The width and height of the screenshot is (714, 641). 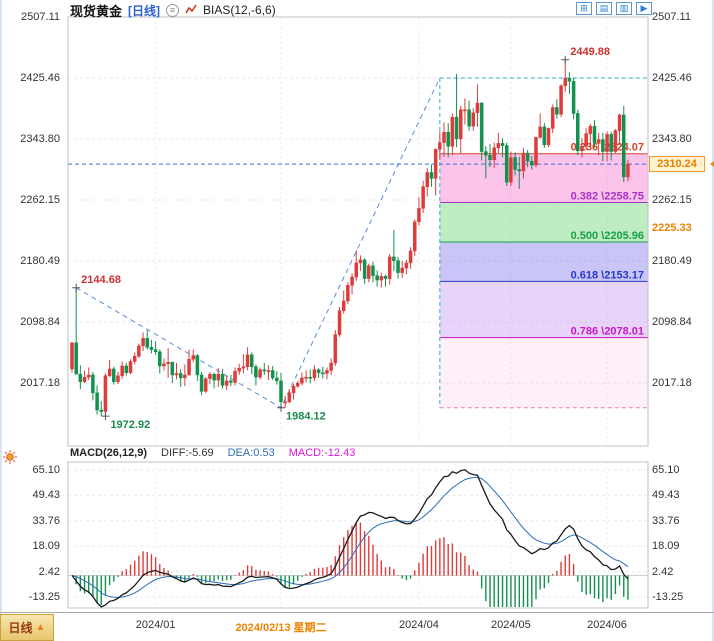 What do you see at coordinates (709, 164) in the screenshot?
I see `latest-price-arrow-icon` at bounding box center [709, 164].